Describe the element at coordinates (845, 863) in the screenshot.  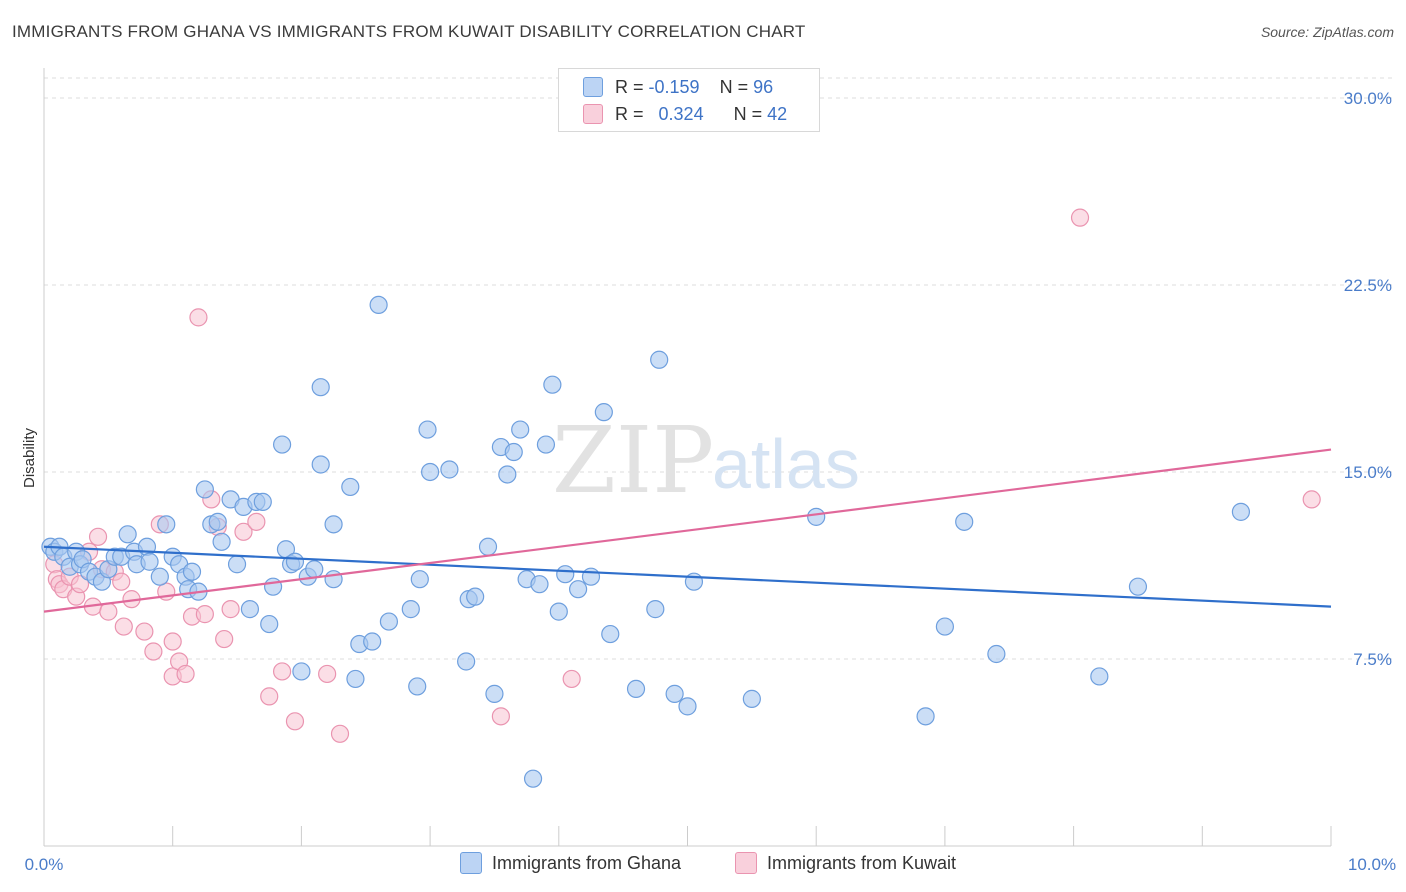
I see `bottom-legend-kuwait: Immigrants from Kuwait` at that location.